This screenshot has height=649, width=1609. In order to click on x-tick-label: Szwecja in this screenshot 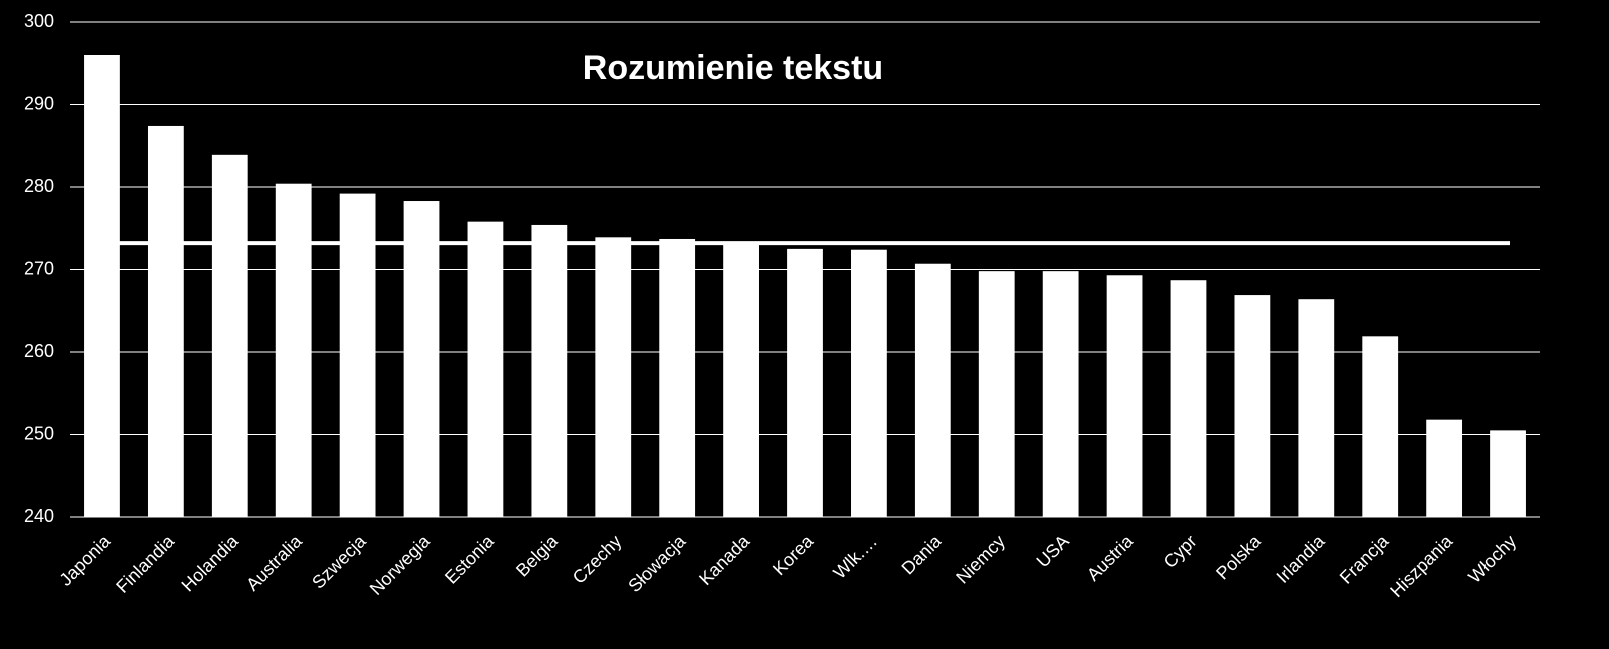, I will do `click(339, 561)`.